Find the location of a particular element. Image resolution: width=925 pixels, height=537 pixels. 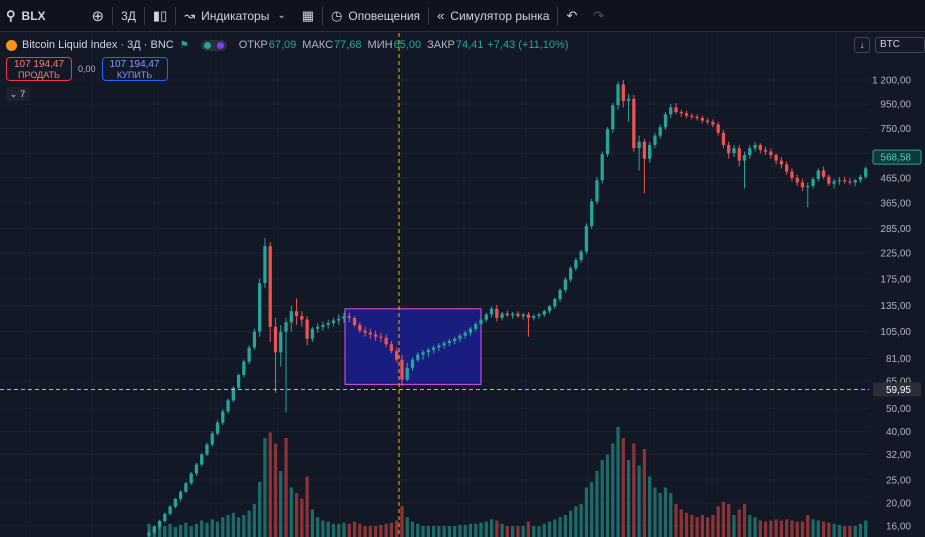

redo-button: ↷ is located at coordinates (598, 16).